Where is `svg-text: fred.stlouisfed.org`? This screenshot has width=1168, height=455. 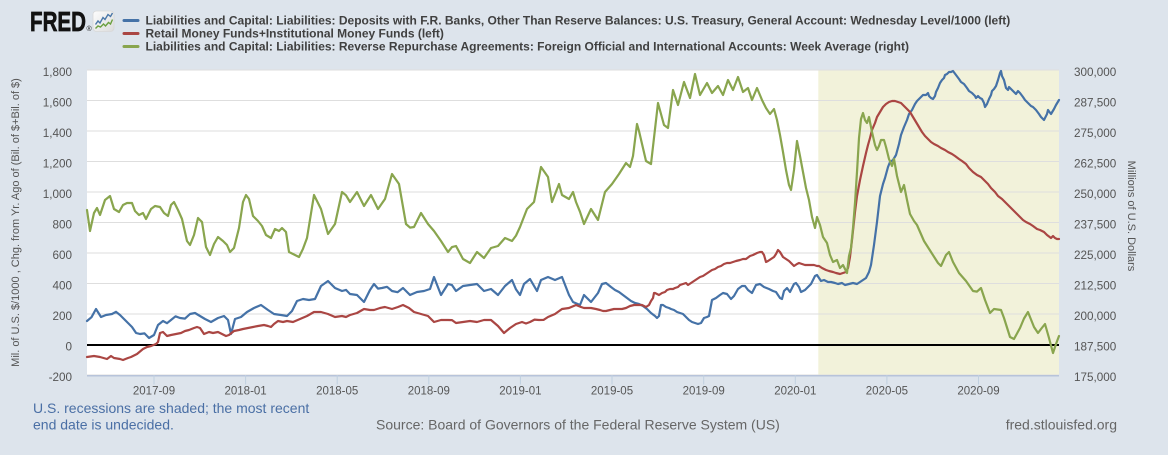 svg-text: fred.stlouisfed.org is located at coordinates (1061, 425).